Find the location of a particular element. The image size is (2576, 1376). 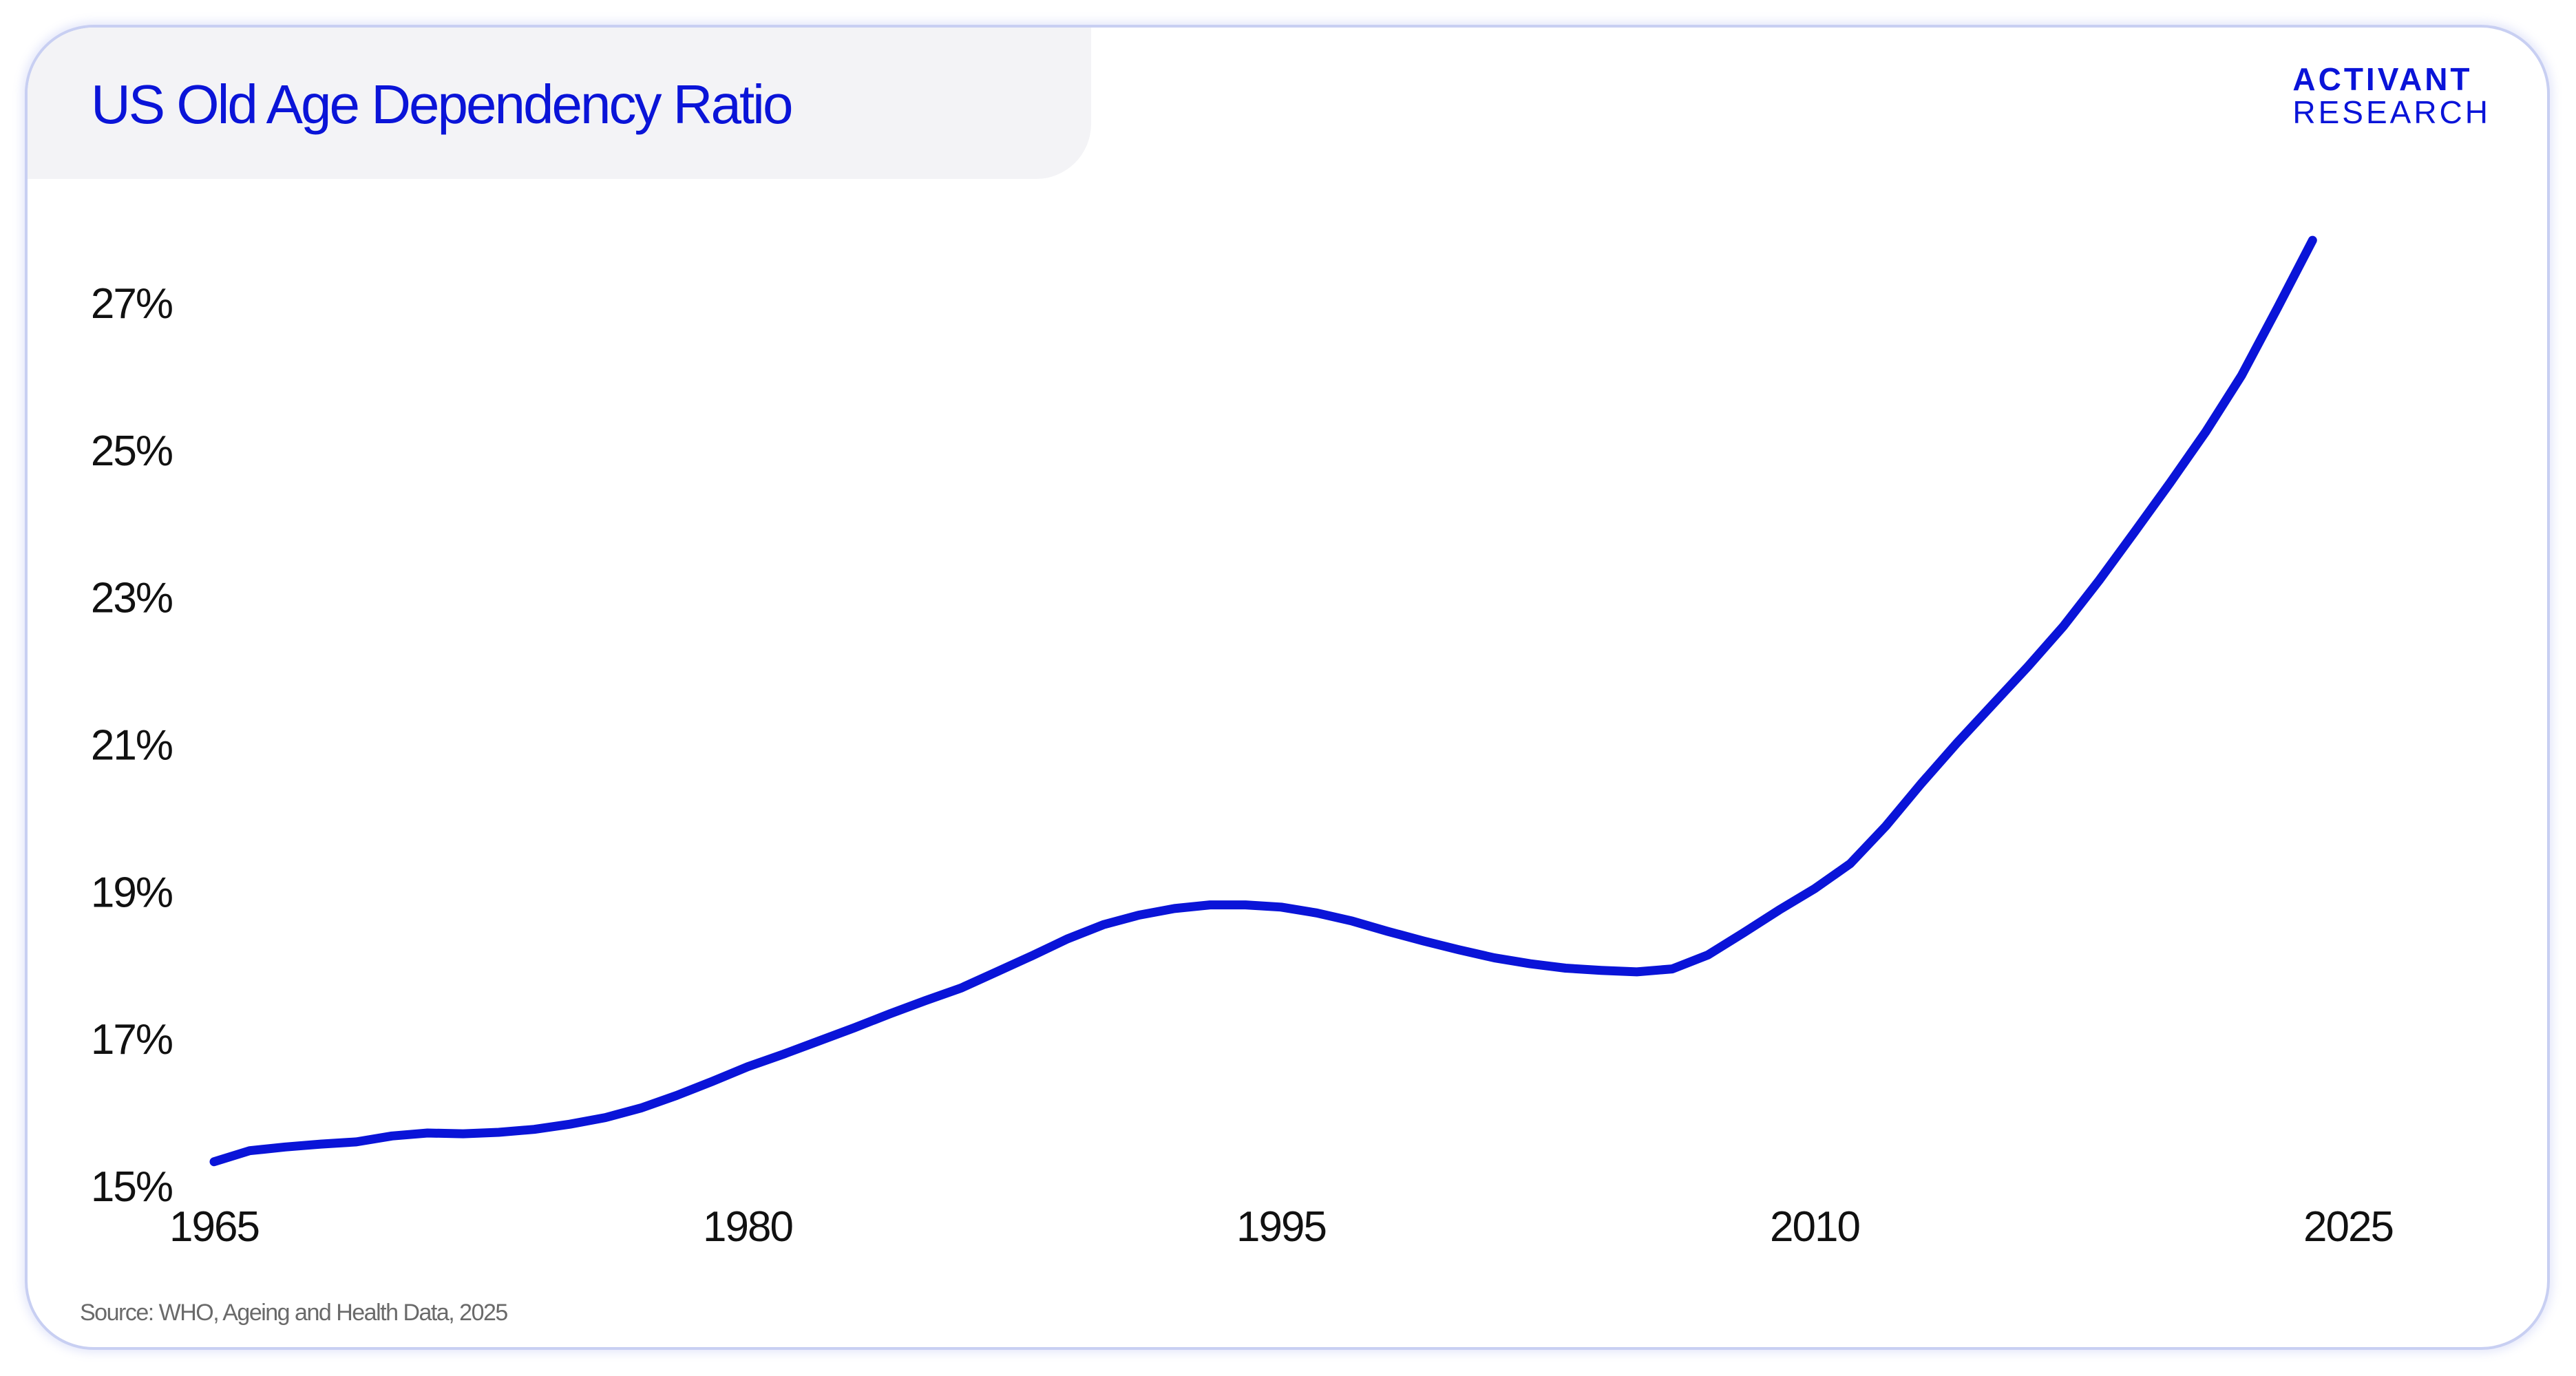

title-tab: US Old Age Dependency Ratio is located at coordinates (559, 104).